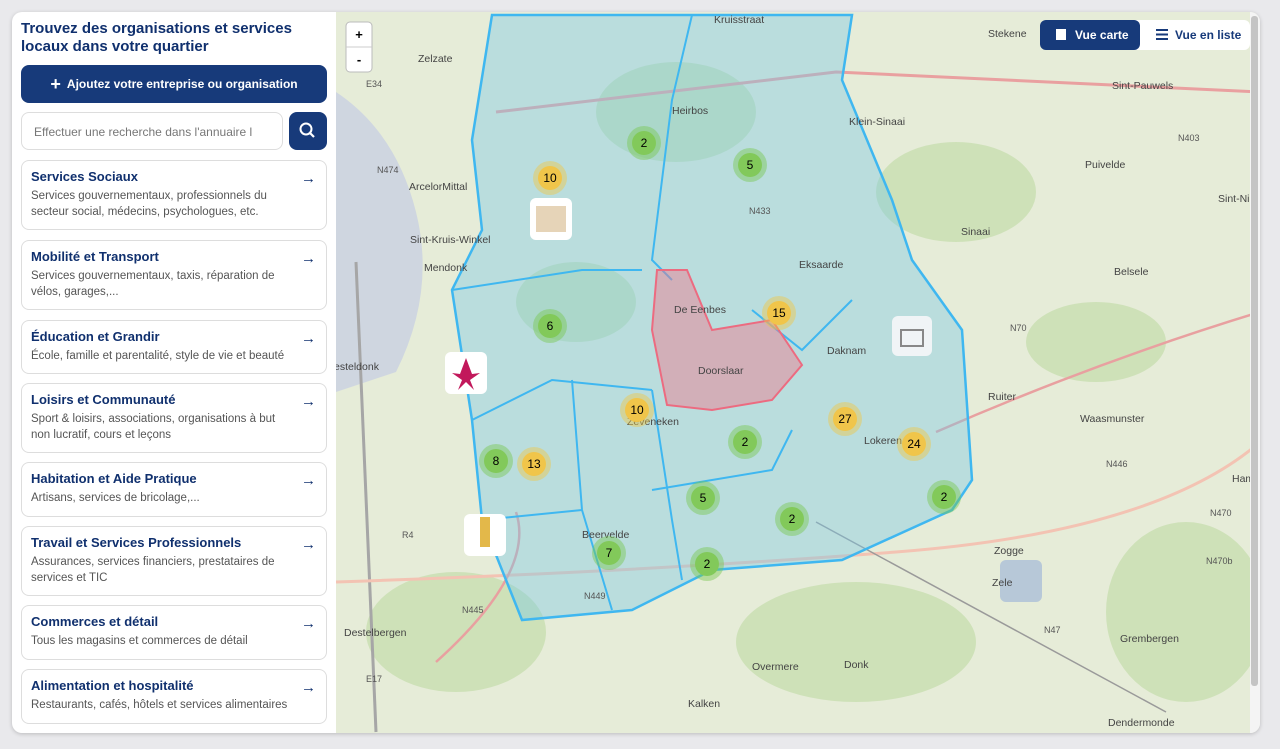 The width and height of the screenshot is (1280, 749). I want to click on cluster: 27, so click(845, 419).